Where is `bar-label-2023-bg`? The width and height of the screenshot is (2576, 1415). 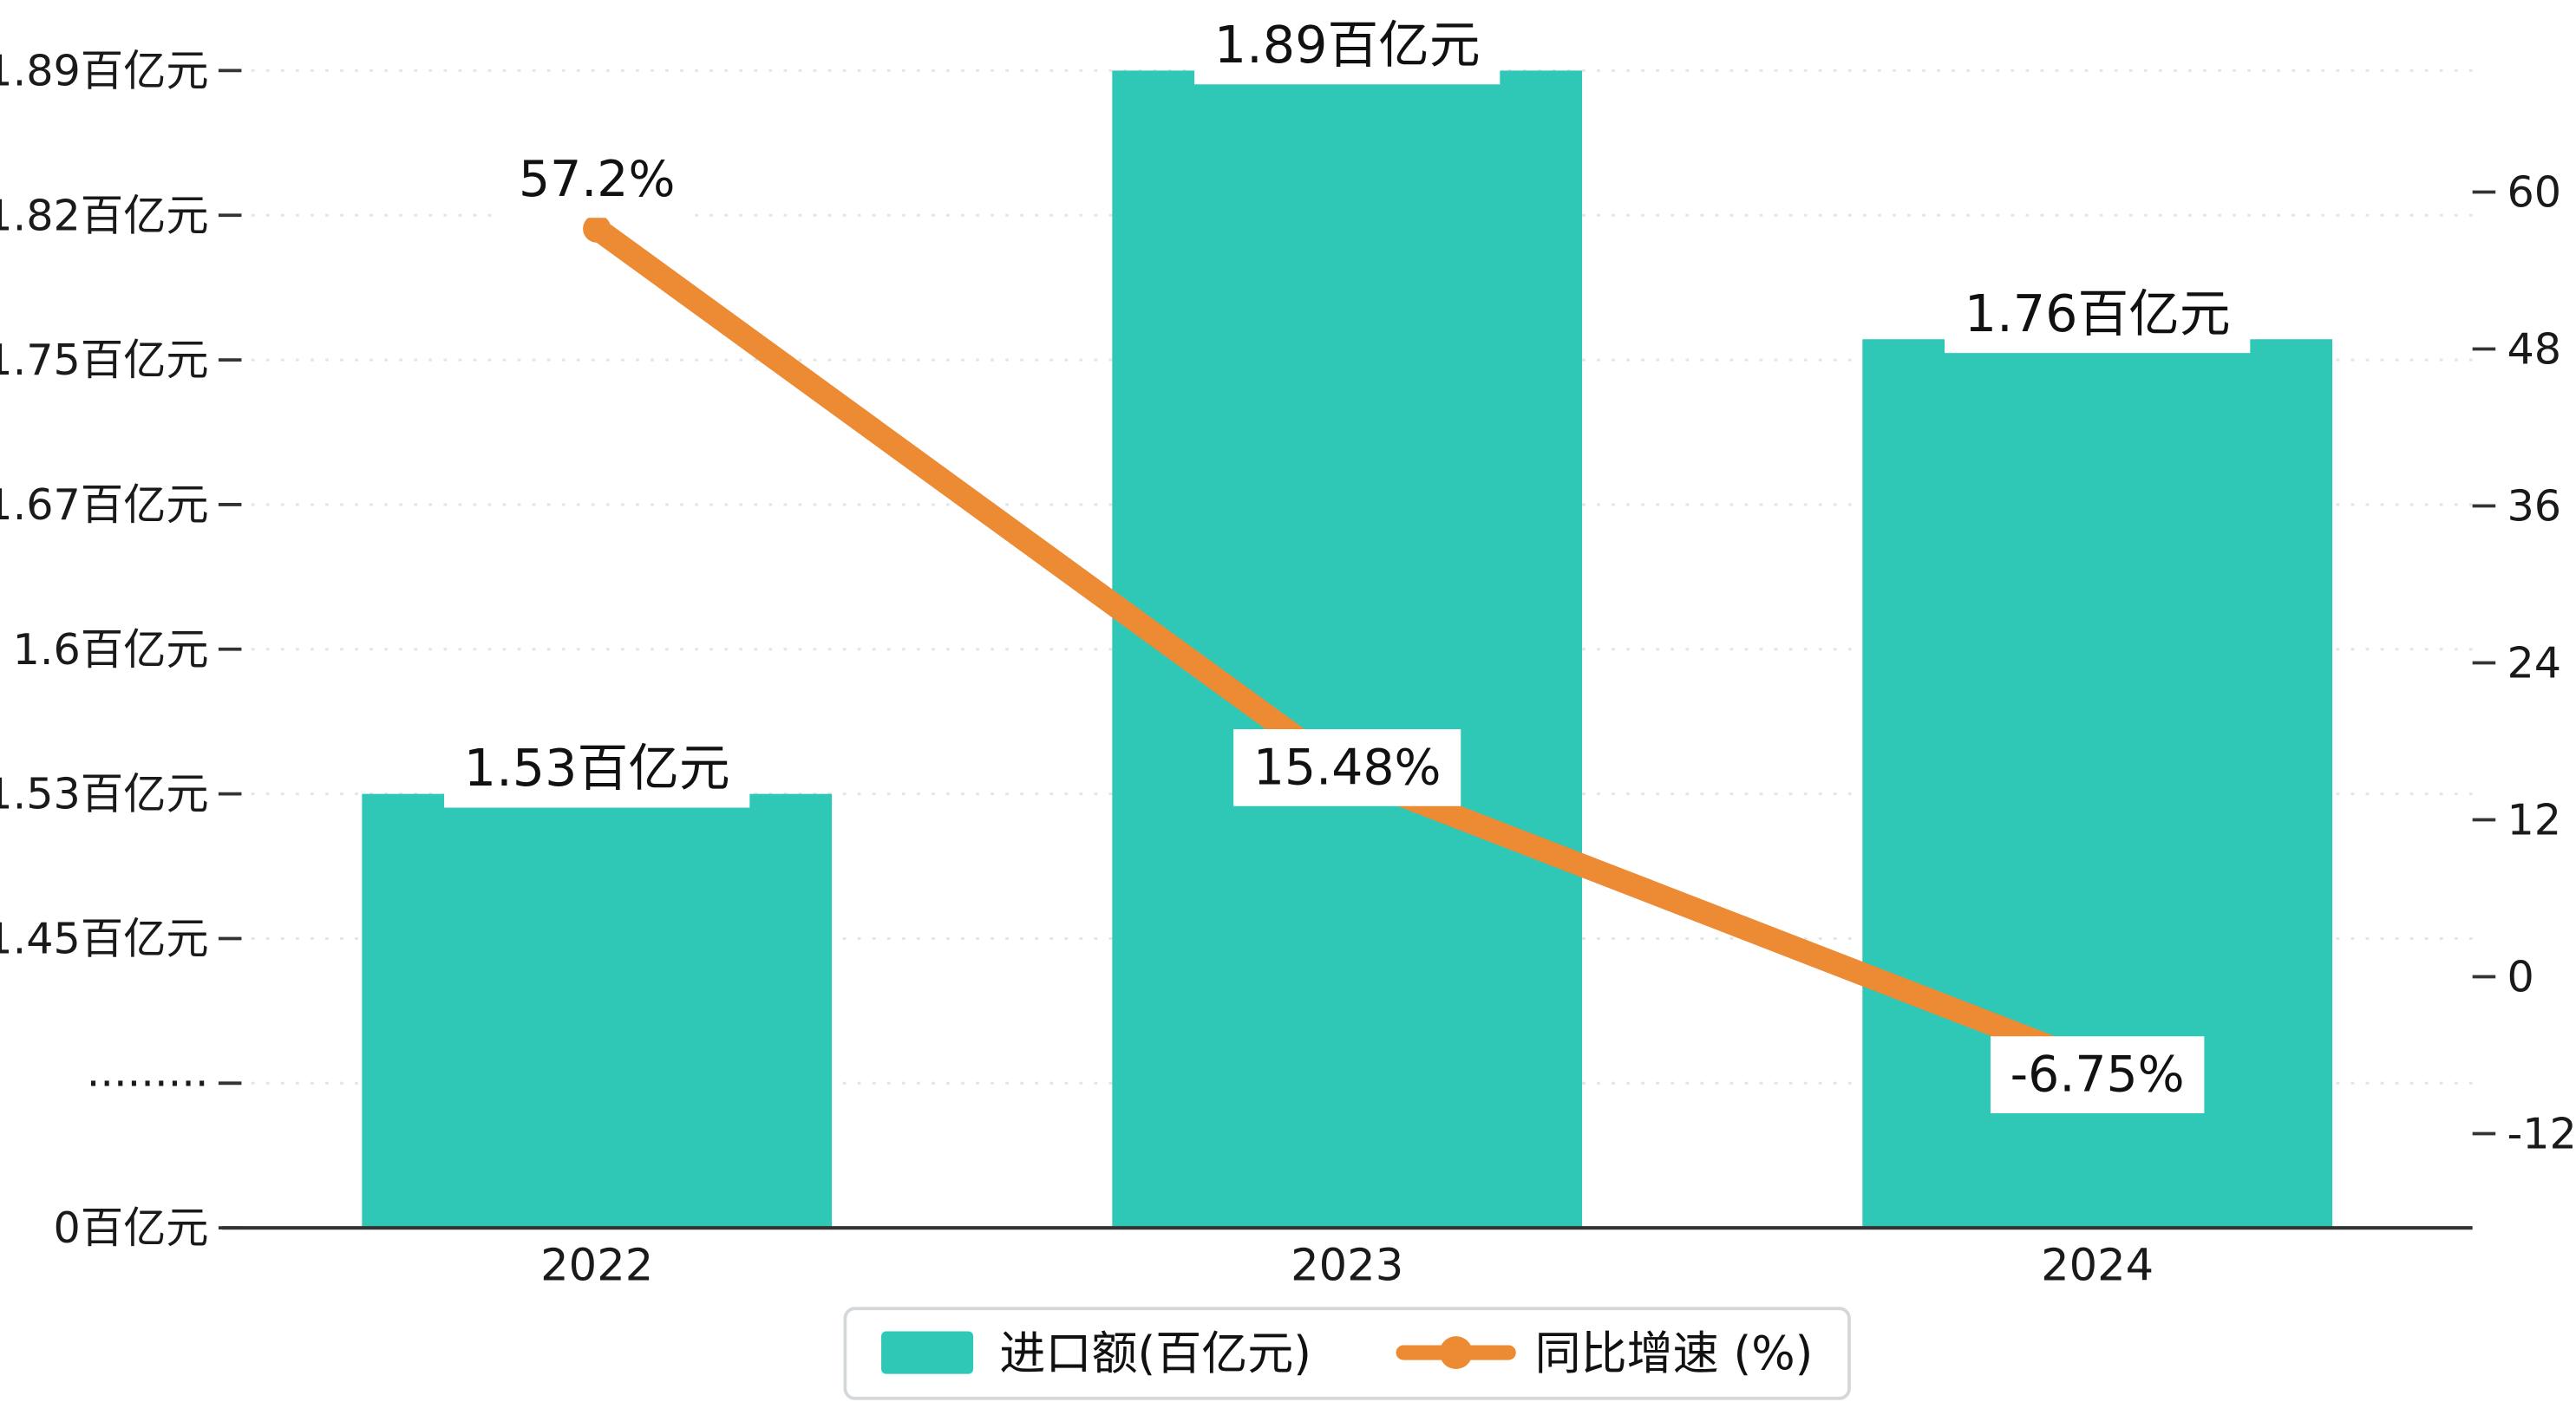
bar-label-2023-bg is located at coordinates (1347, 45).